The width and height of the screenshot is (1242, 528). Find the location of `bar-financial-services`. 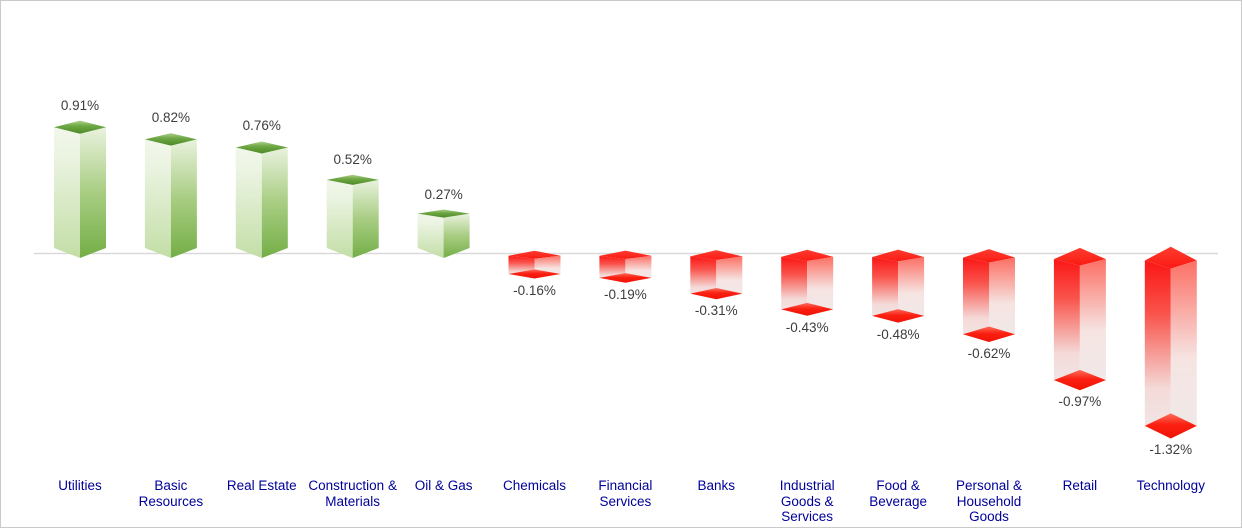

bar-financial-services is located at coordinates (625, 266).